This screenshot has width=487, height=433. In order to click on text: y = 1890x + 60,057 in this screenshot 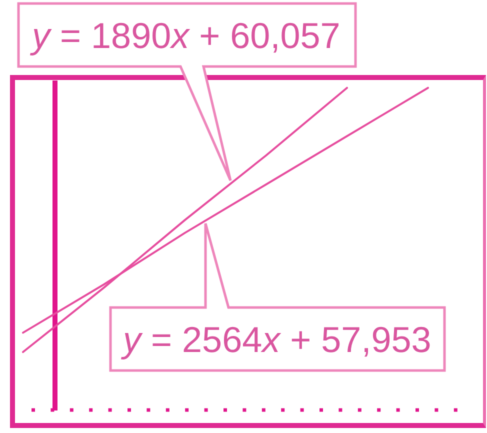, I will do `click(186, 35)`.